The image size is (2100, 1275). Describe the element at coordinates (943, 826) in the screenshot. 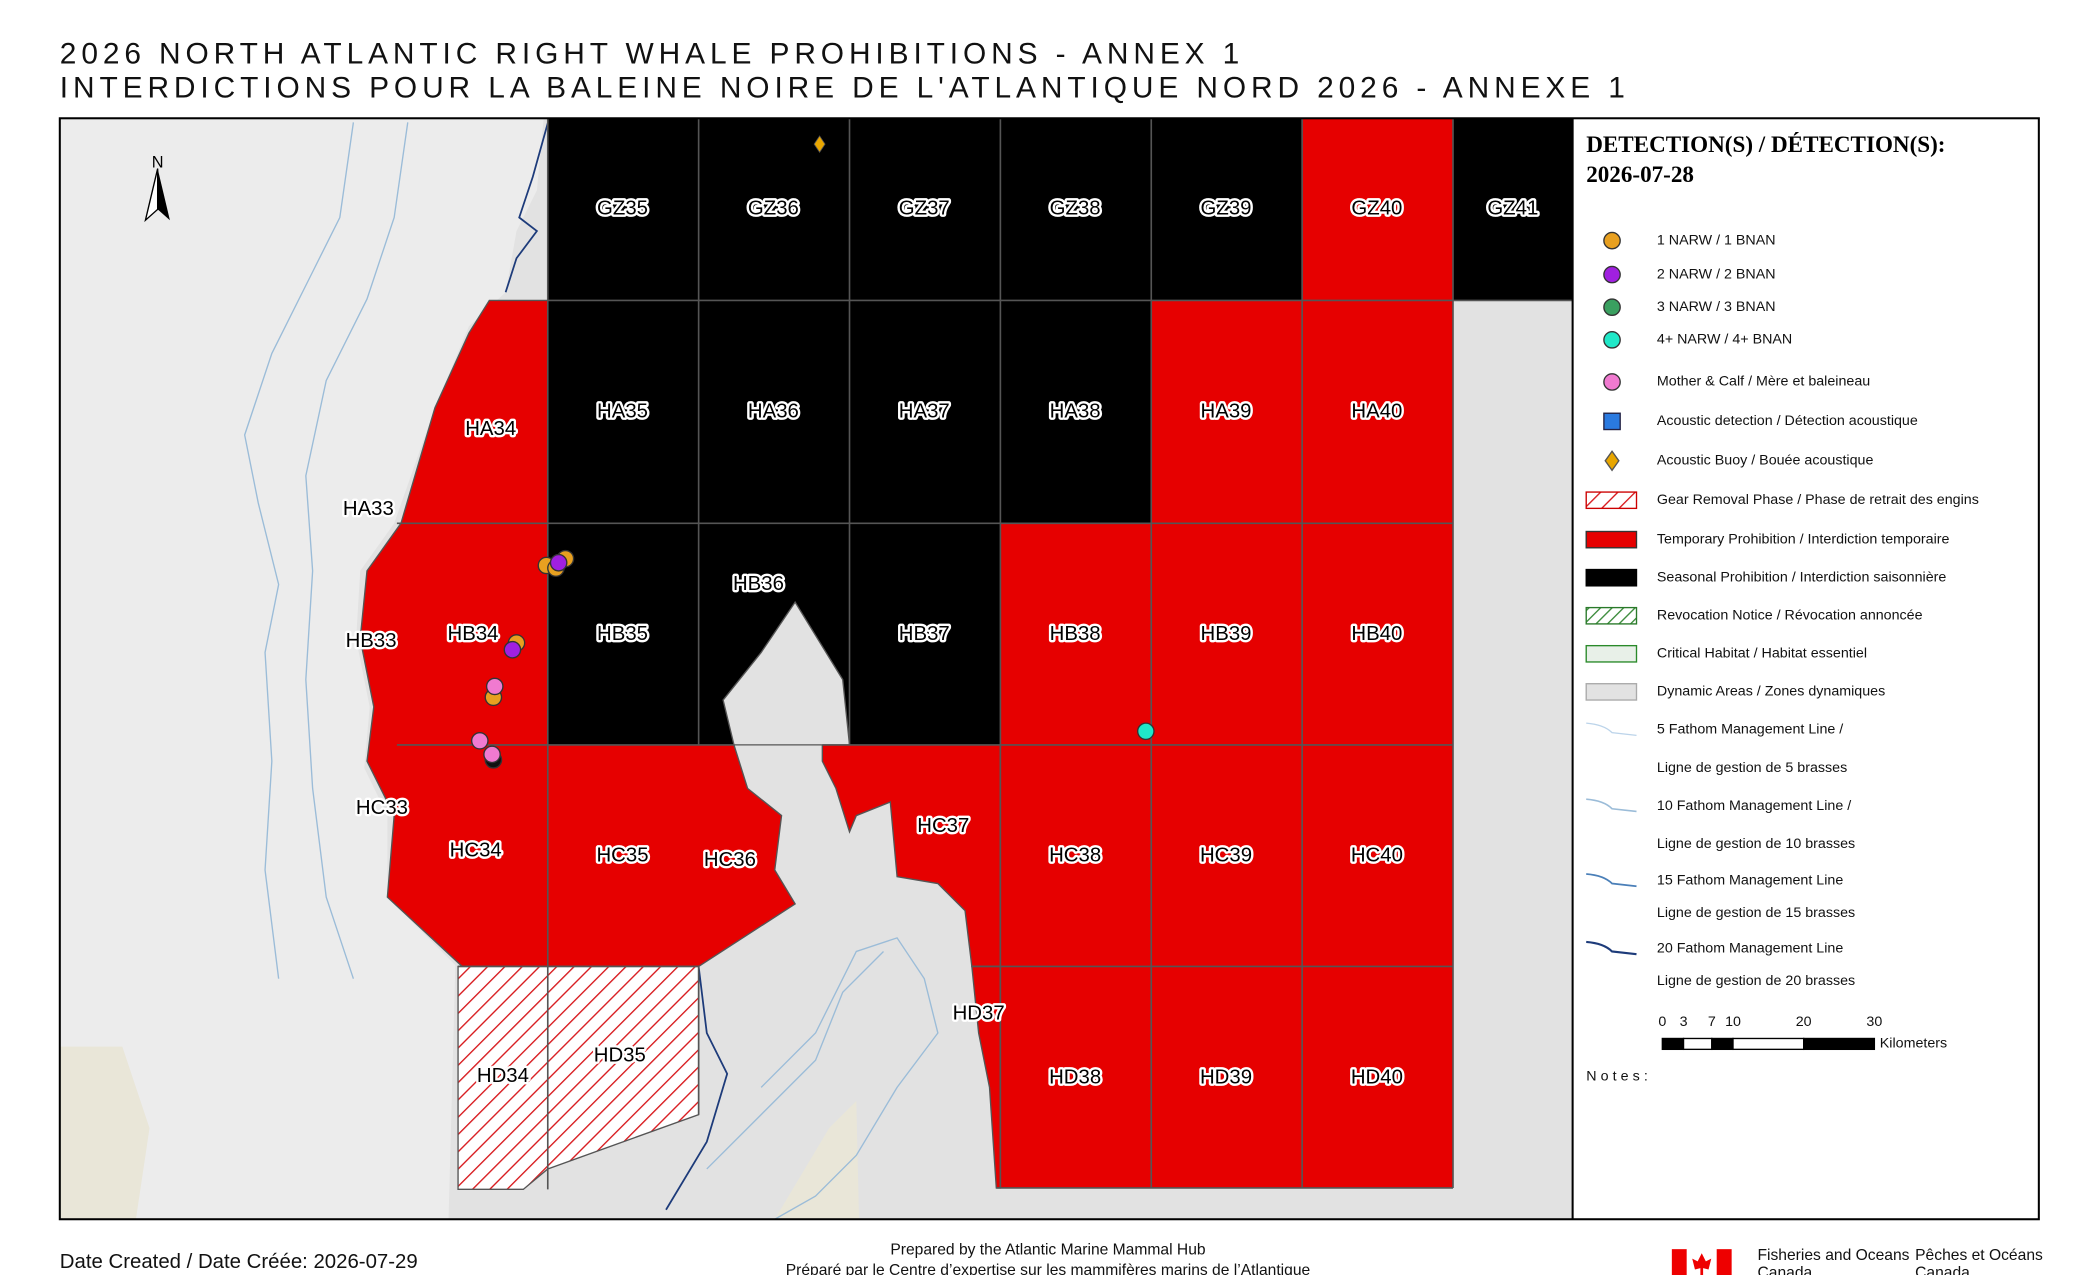

I see `zone-label: HC37` at that location.